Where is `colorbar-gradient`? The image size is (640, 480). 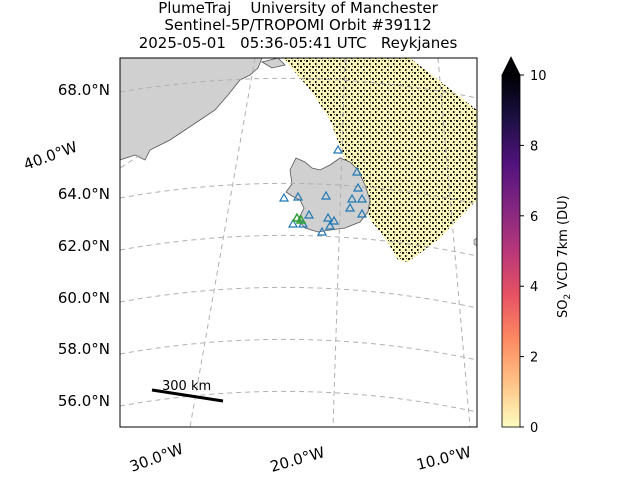
colorbar-gradient is located at coordinates (511, 251).